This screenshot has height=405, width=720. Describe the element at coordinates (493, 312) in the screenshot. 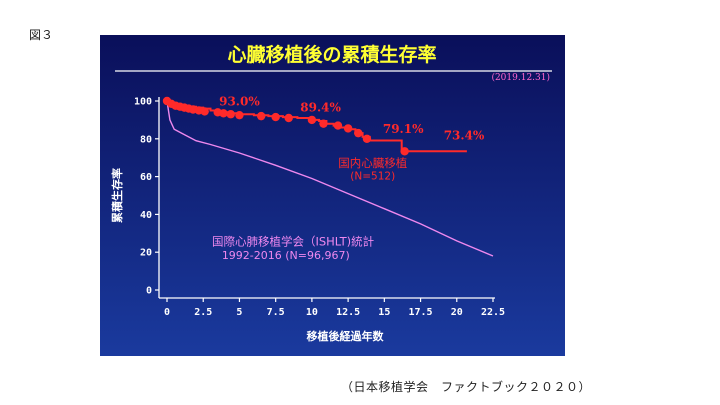

I see `x-tick-label: 22.5` at that location.